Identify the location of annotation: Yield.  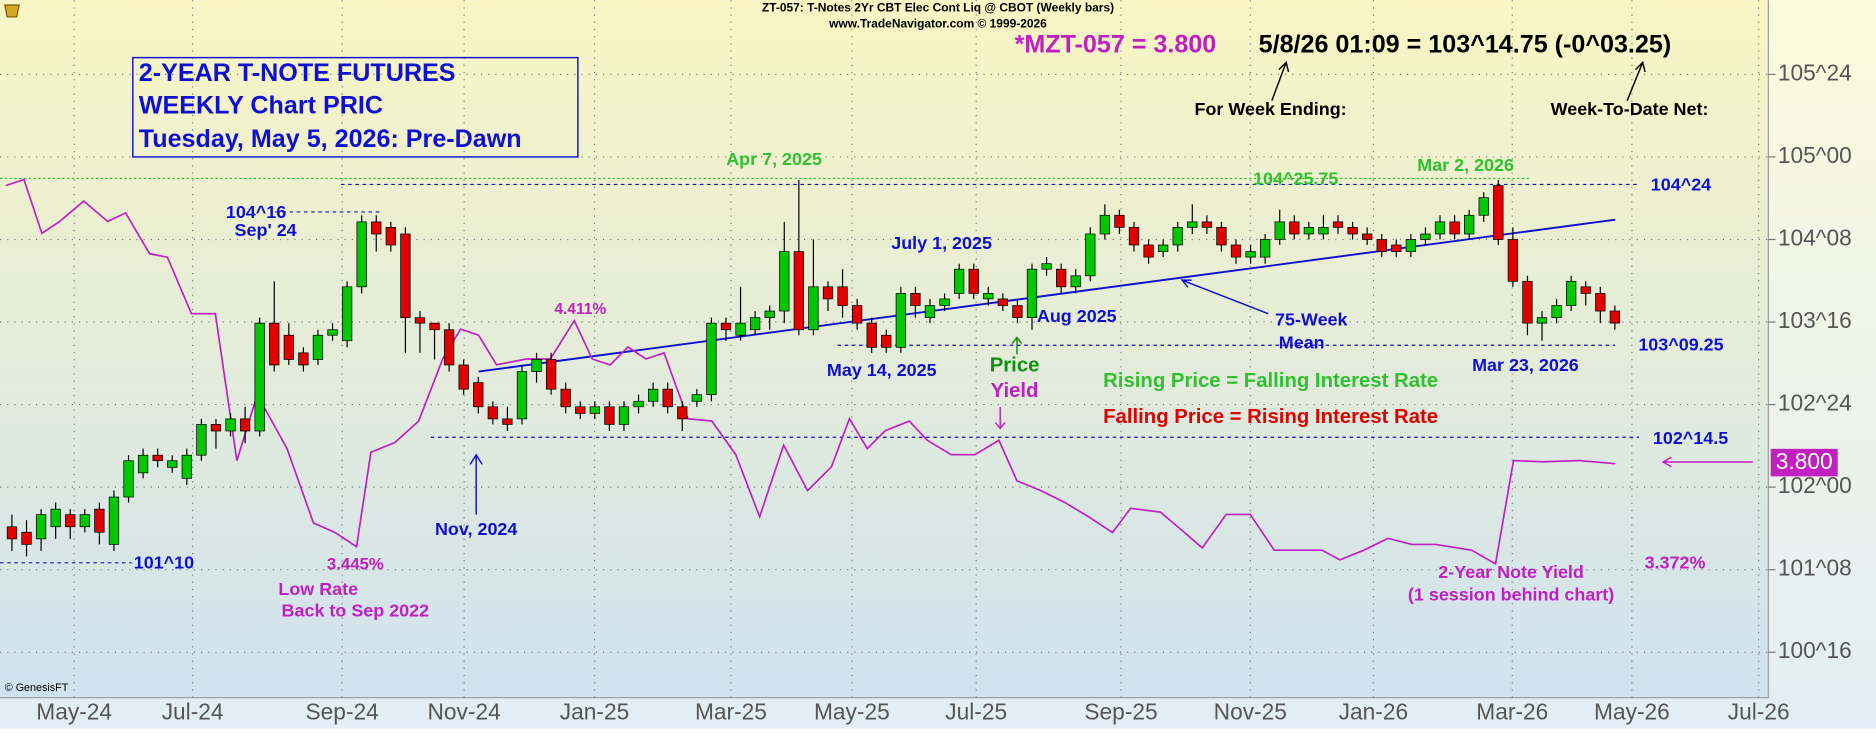
(1015, 391).